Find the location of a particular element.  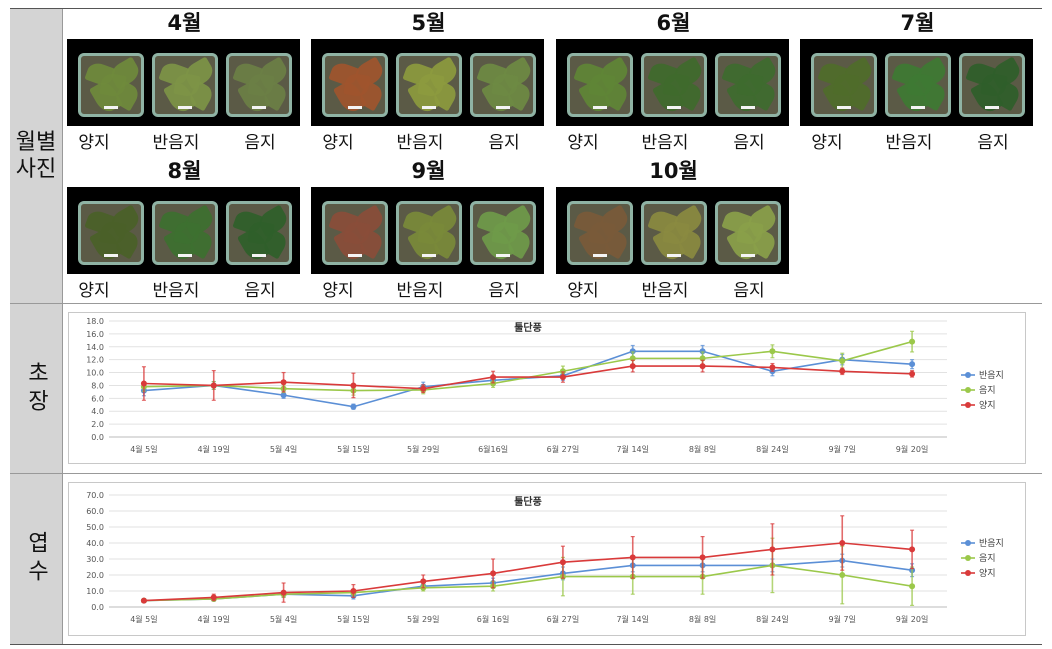

y-tick-label: 70.0 is located at coordinates (95, 495).